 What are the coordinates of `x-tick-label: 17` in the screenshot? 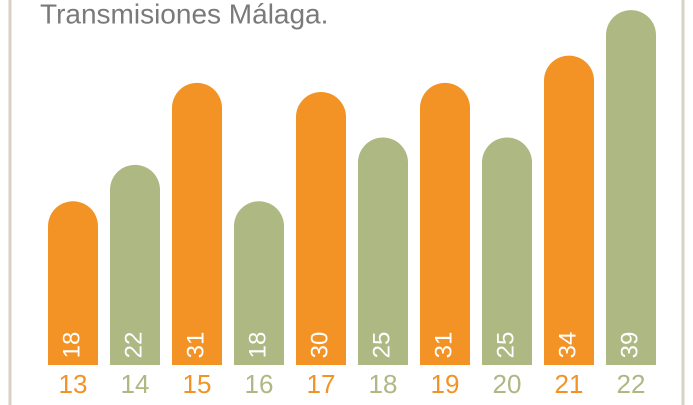 It's located at (321, 384).